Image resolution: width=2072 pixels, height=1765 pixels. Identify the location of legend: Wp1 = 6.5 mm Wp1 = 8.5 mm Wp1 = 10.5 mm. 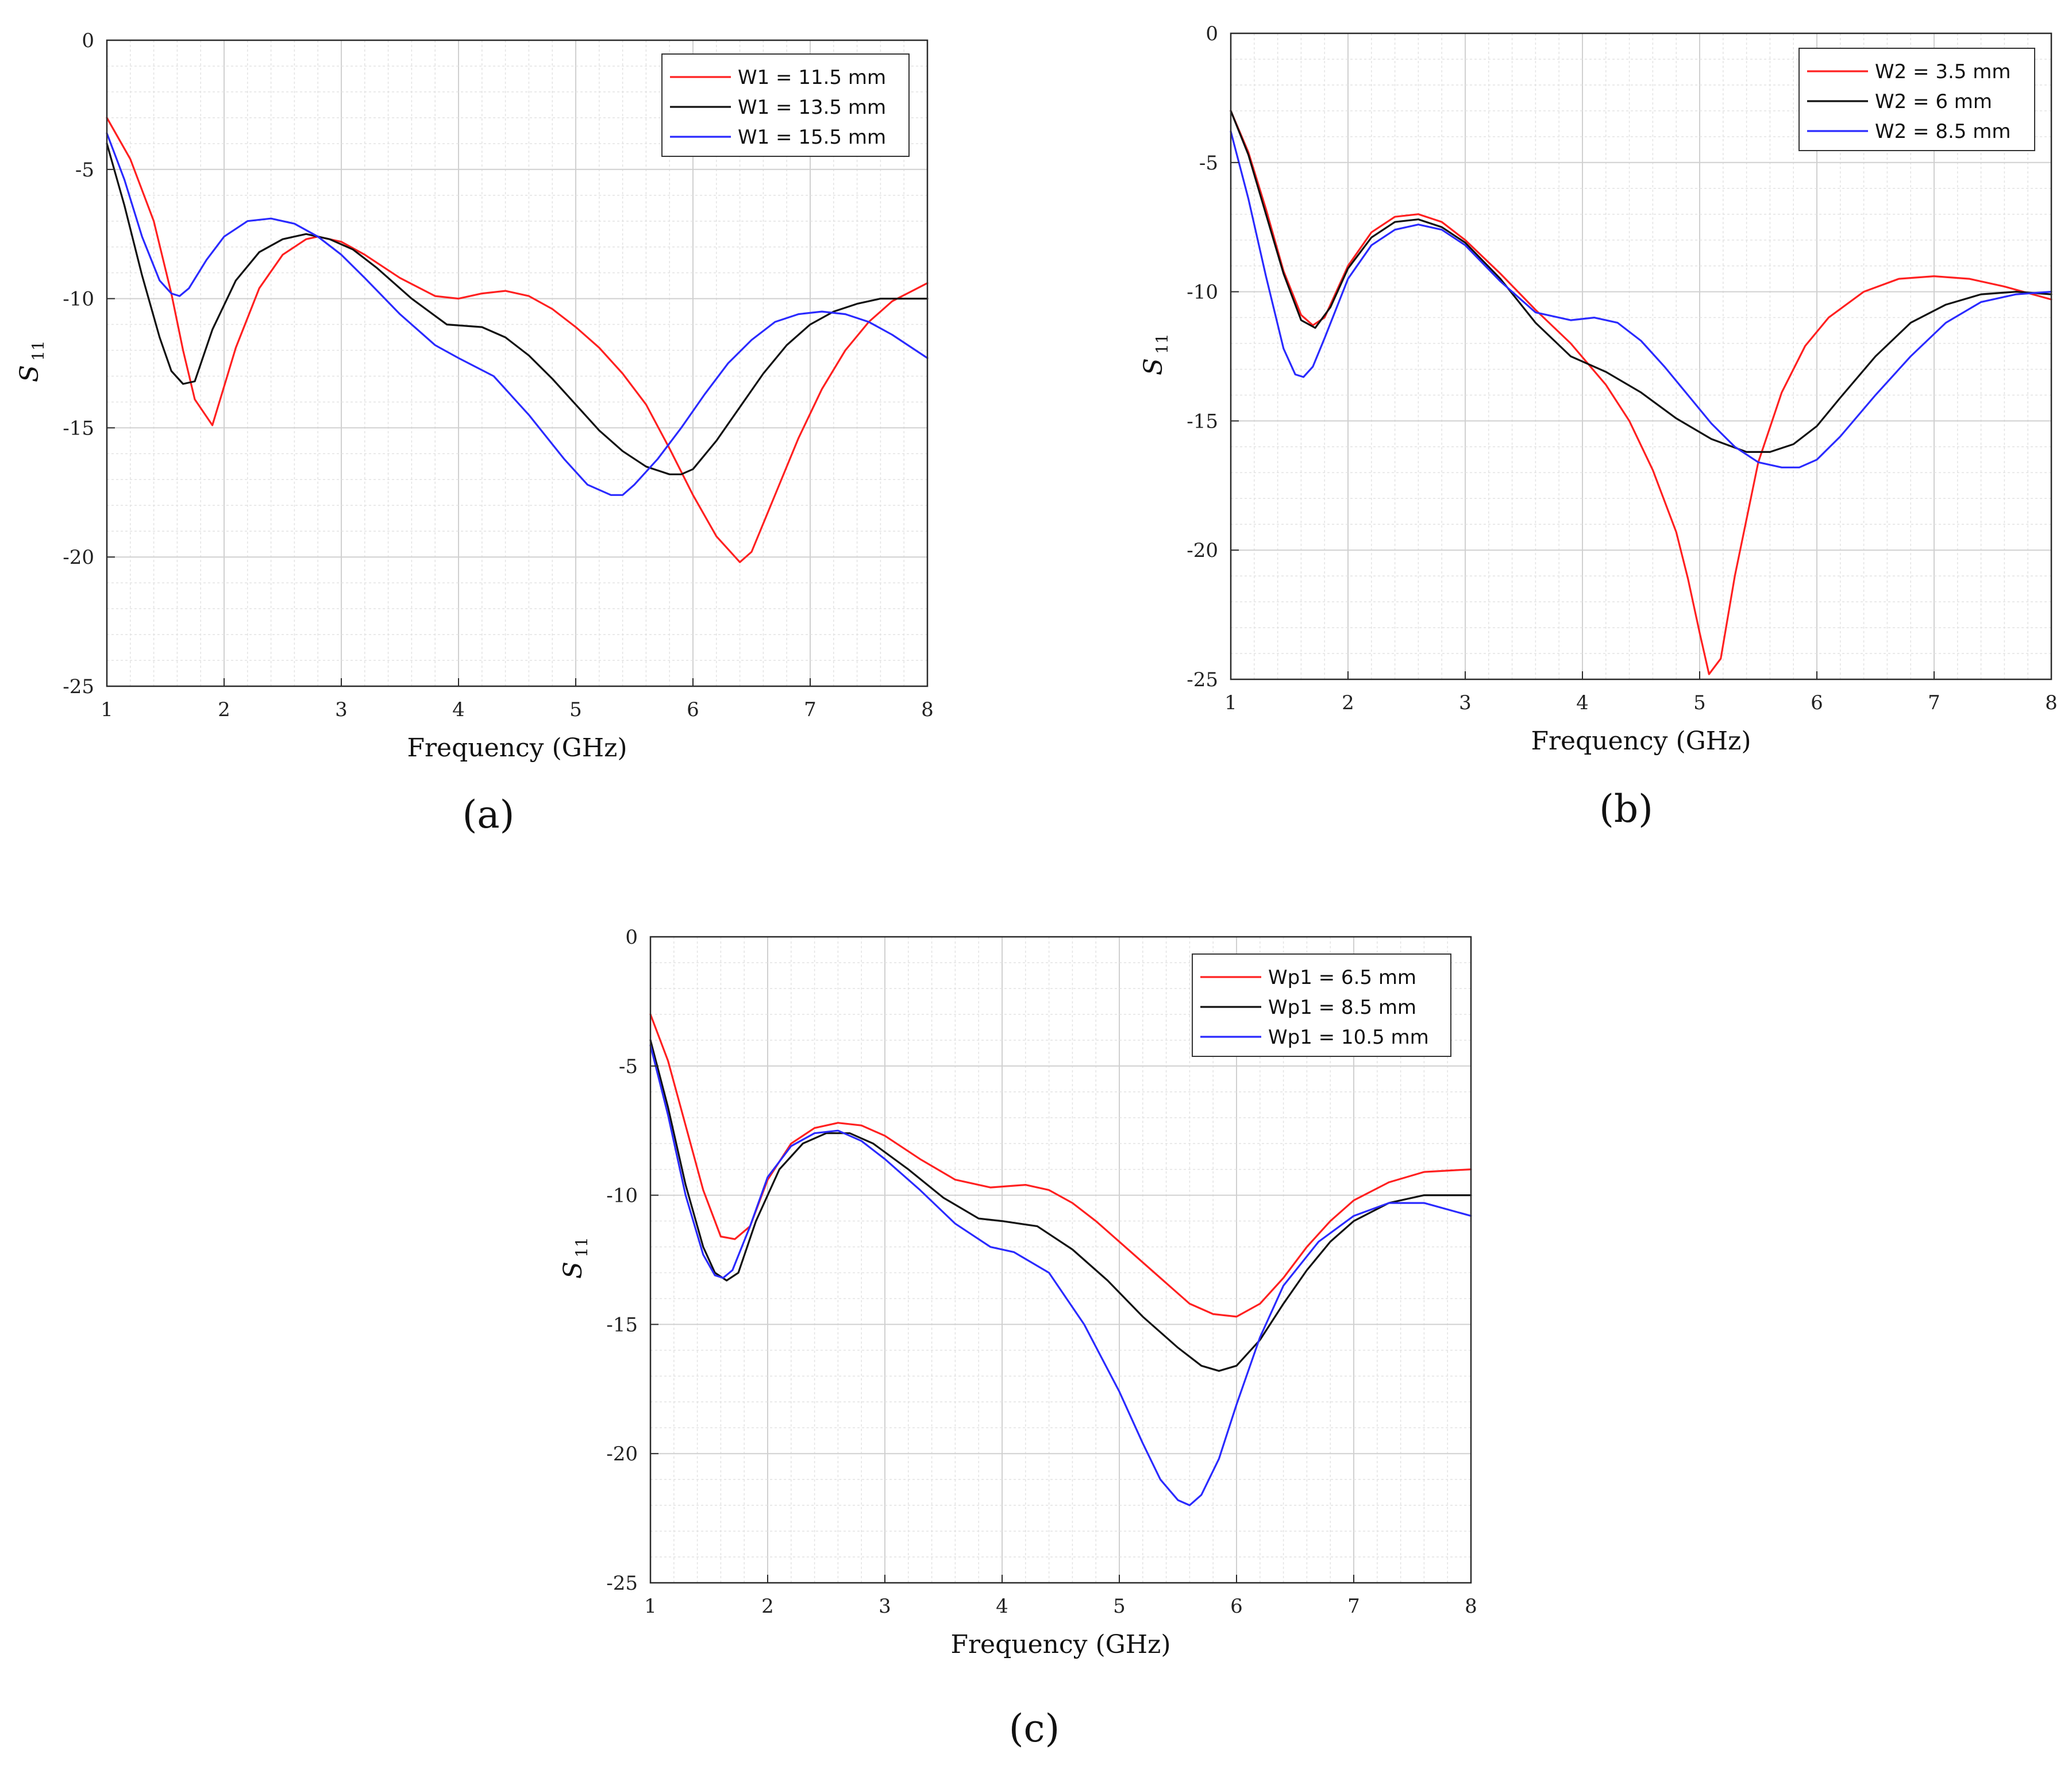
(1322, 1005).